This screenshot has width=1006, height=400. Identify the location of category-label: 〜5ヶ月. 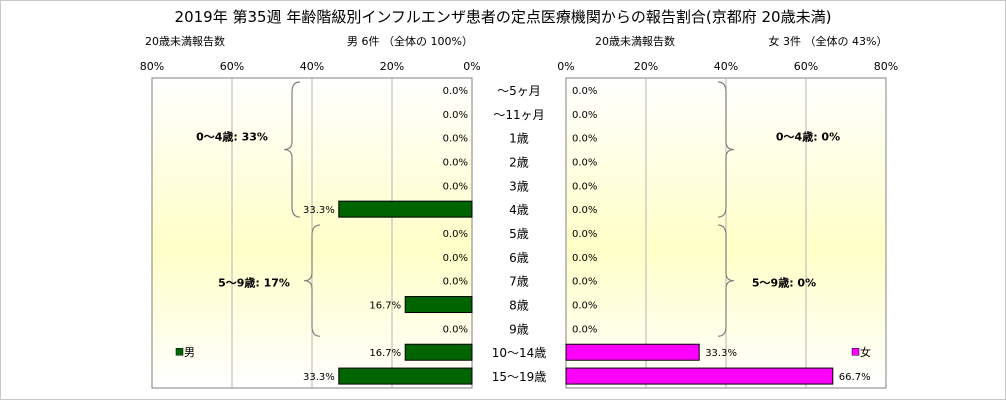
(519, 91).